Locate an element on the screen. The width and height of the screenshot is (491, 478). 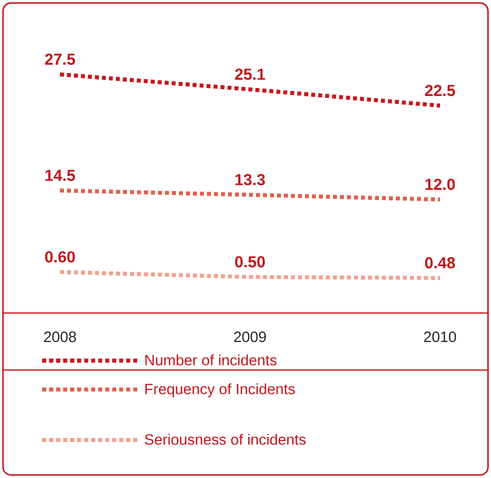
data-label: 0.60 is located at coordinates (60, 257).